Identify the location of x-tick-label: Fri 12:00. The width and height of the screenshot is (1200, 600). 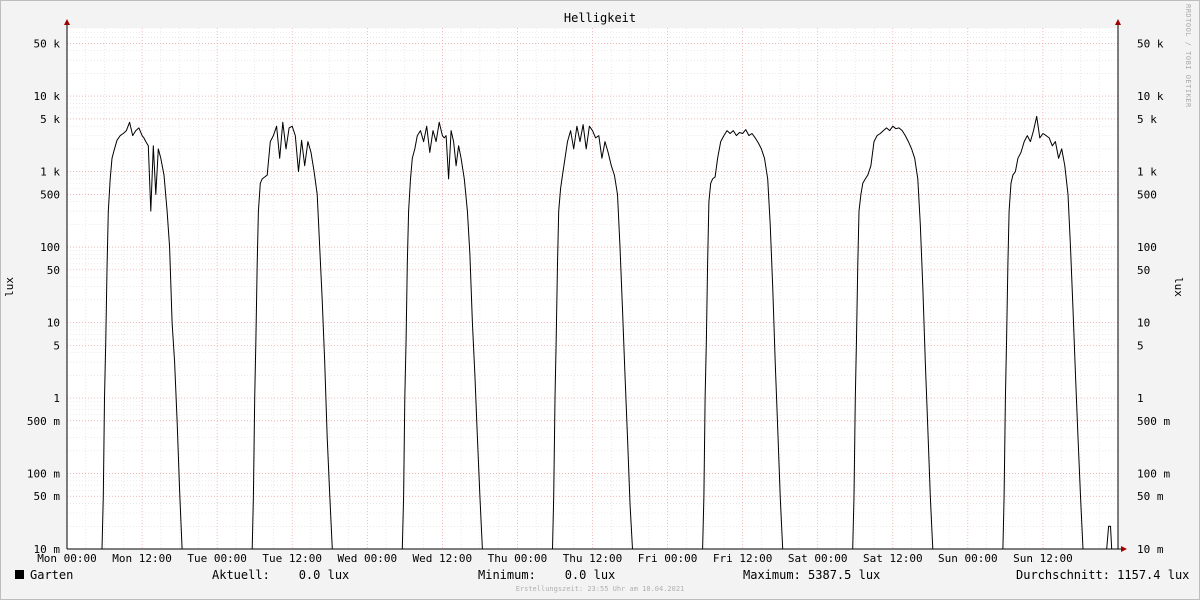
(743, 558).